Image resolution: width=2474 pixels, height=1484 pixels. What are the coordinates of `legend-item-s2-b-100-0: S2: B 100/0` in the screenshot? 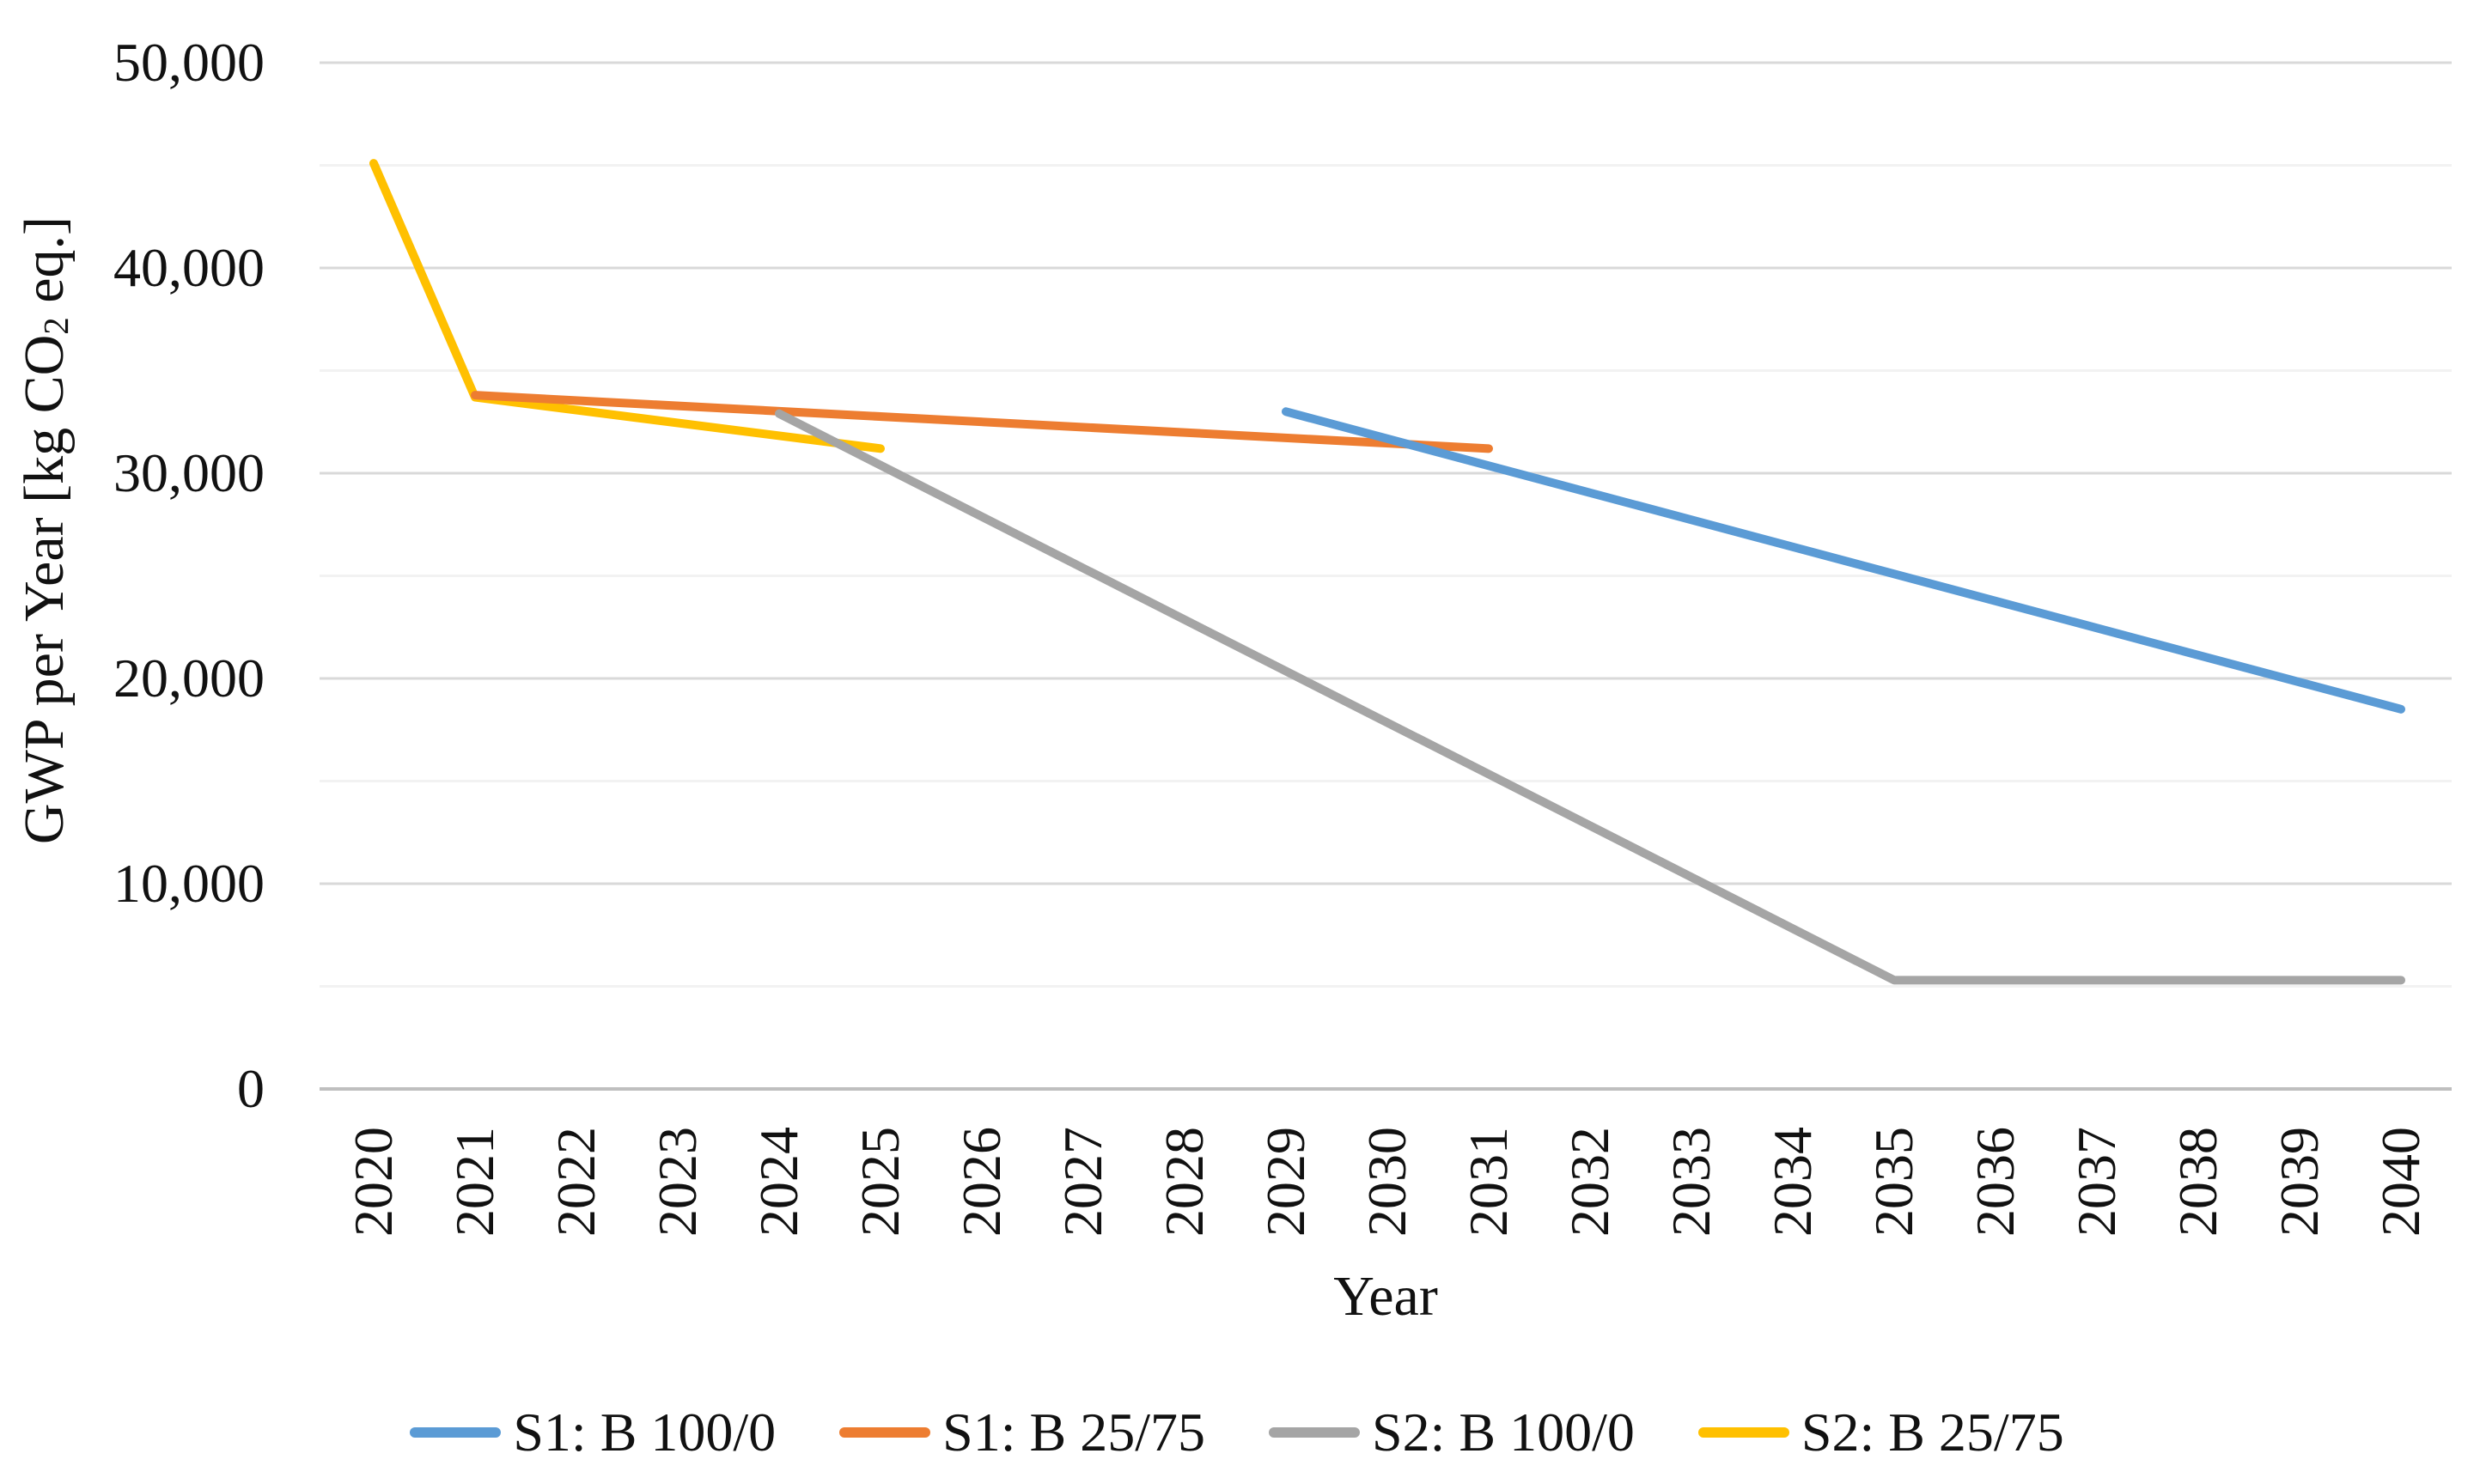 It's located at (1452, 1432).